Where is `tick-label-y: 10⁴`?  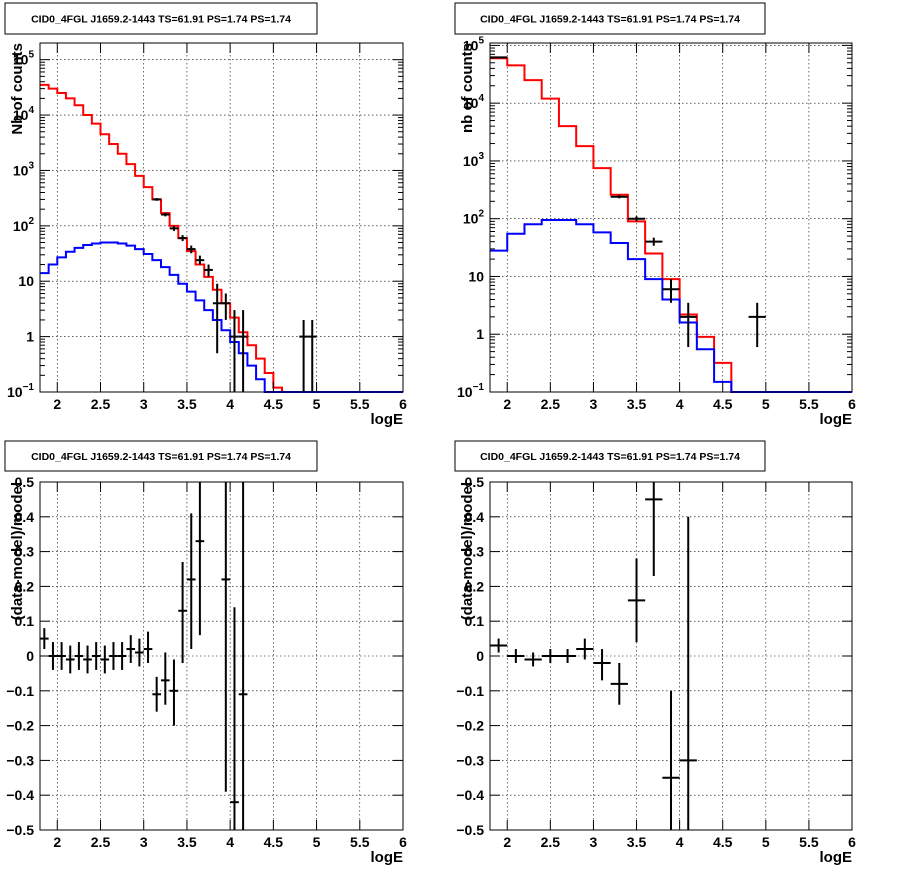 tick-label-y: 10⁴ is located at coordinates (474, 102).